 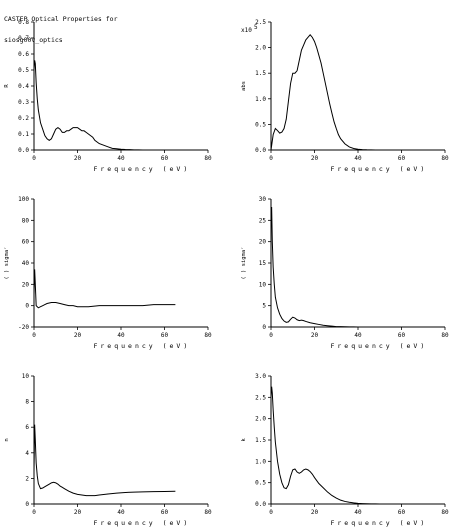 What do you see at coordinates (260, 376) in the screenshot?
I see `y-tick-label: 3.0` at bounding box center [260, 376].